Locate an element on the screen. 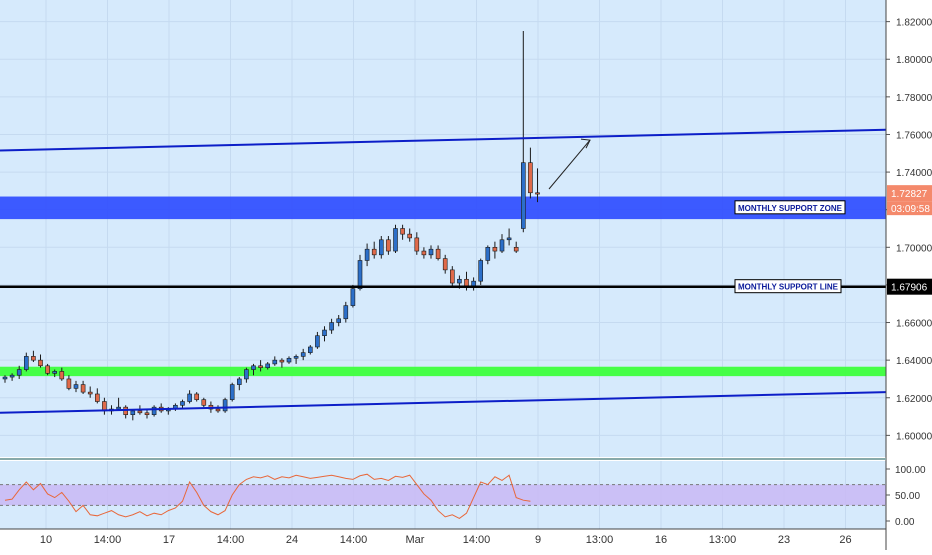 This screenshot has width=932, height=555. rsi-tick-label: 100.00 is located at coordinates (910, 470).